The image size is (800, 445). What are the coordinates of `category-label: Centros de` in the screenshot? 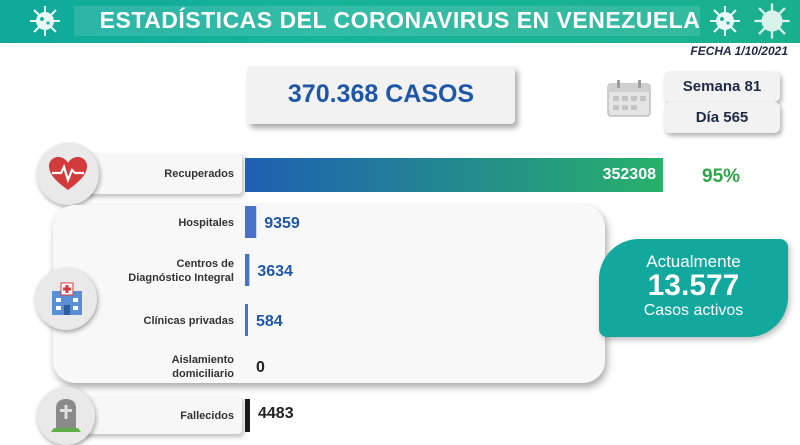 It's located at (205, 264).